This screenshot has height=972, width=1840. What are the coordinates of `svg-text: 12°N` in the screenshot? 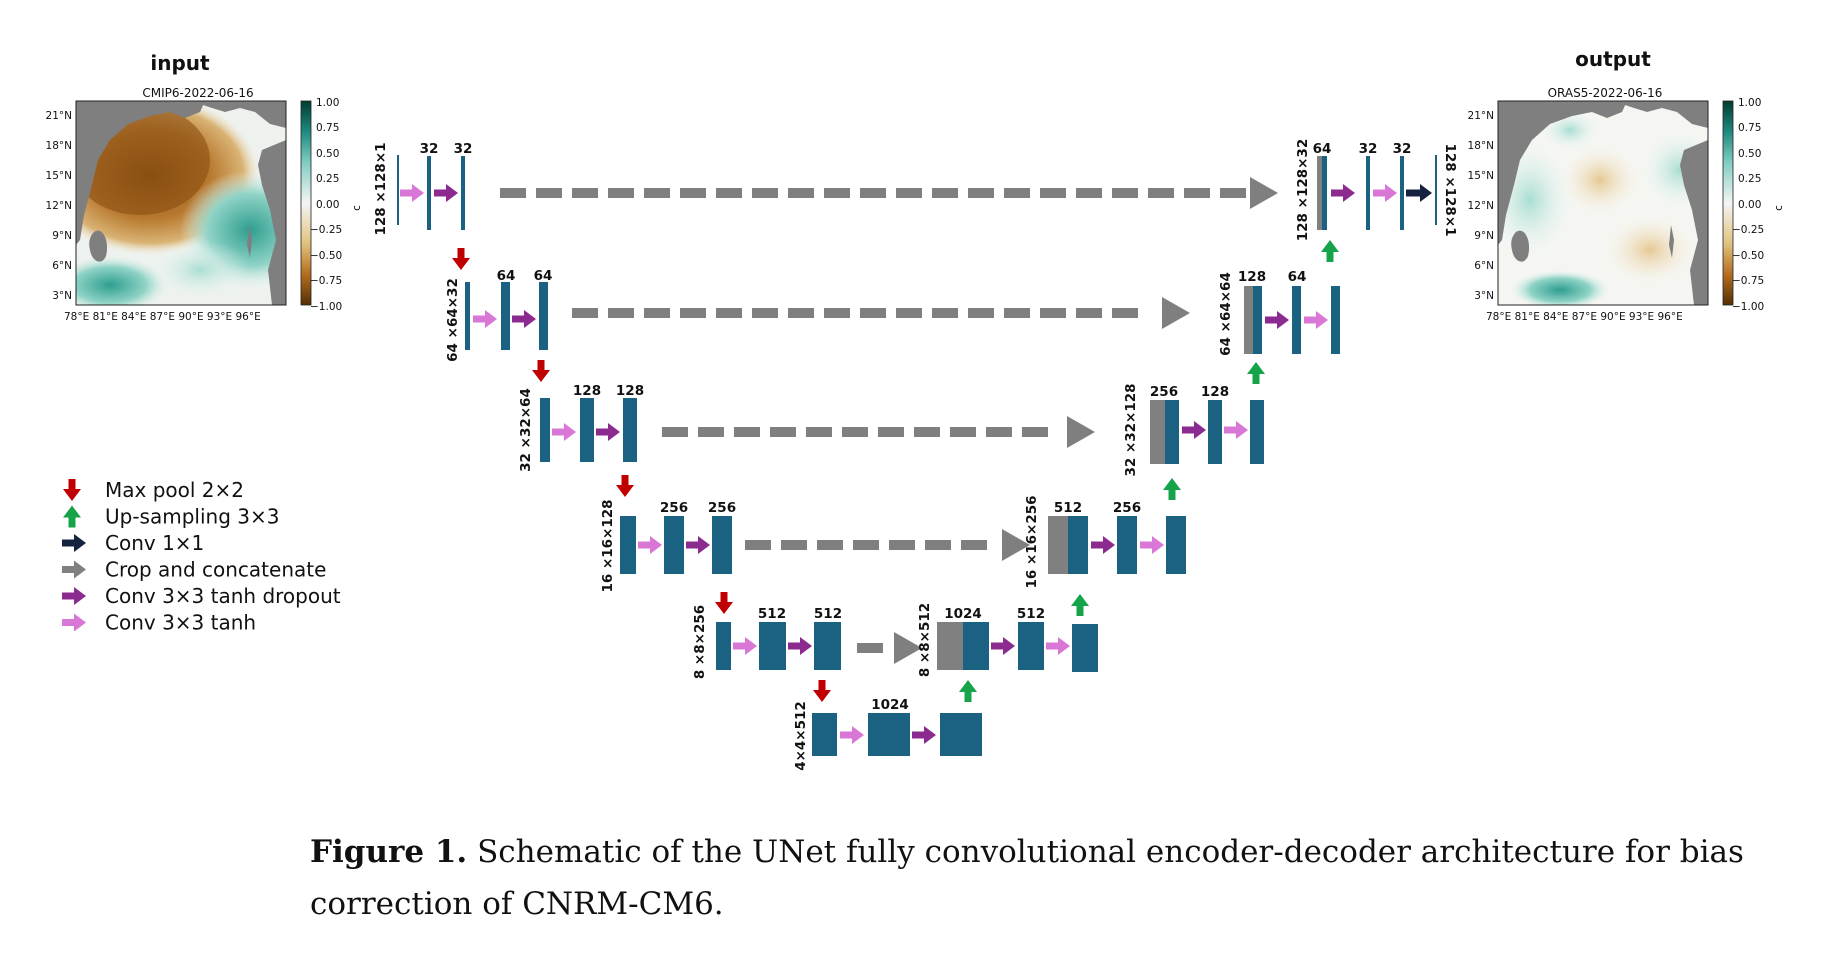 It's located at (1481, 206).